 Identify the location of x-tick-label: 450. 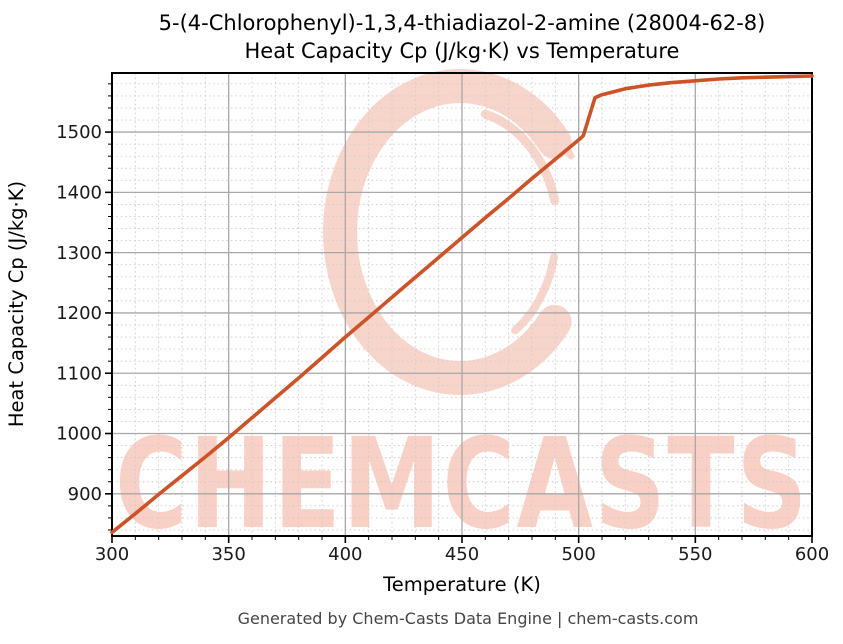
(462, 554).